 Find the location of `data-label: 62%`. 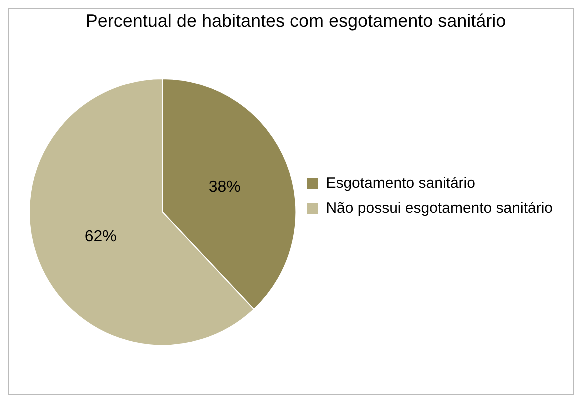

data-label: 62% is located at coordinates (100, 237).